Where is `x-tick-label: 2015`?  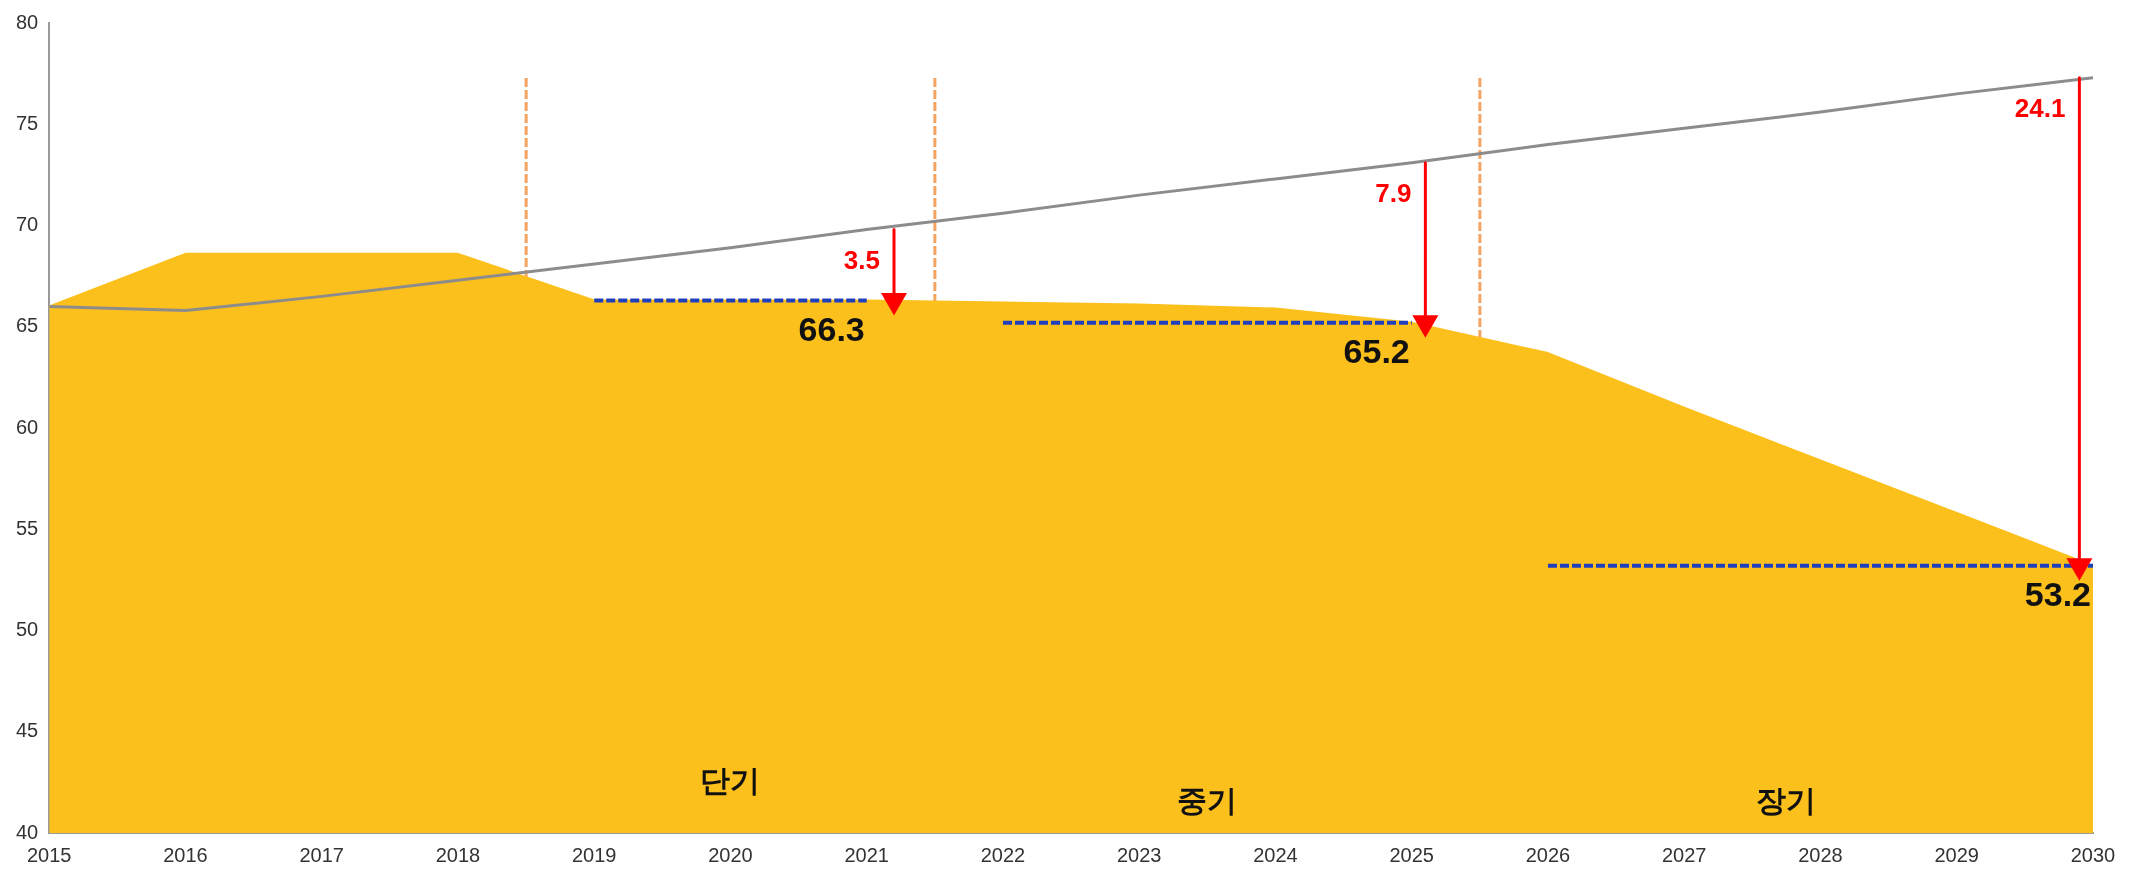 x-tick-label: 2015 is located at coordinates (49, 854).